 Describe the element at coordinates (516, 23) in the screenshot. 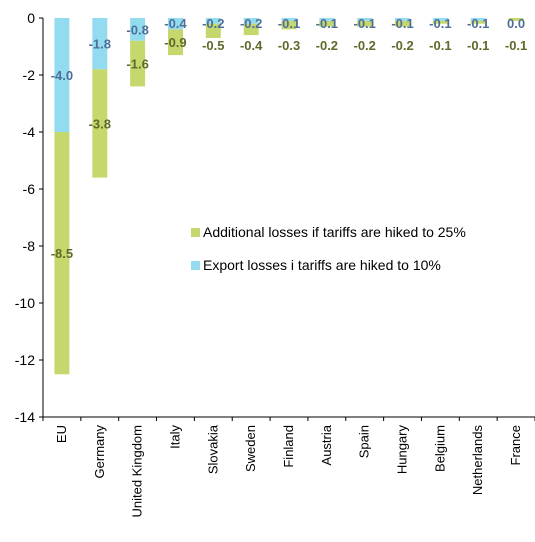

I see `data-label-export: 0.0` at that location.